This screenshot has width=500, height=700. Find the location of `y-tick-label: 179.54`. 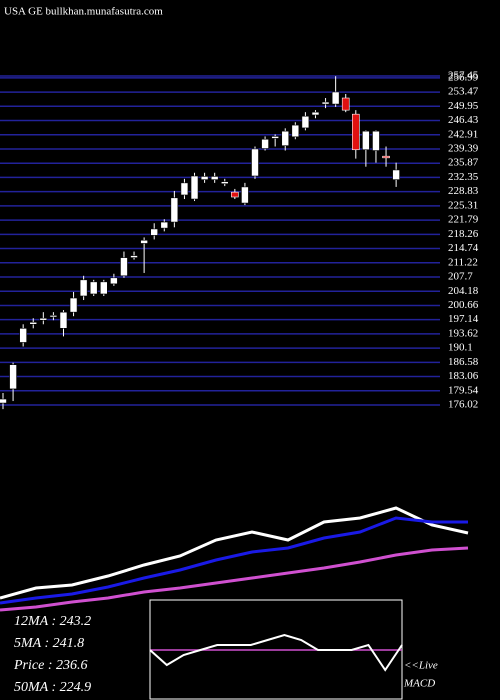

y-tick-label: 179.54 is located at coordinates (463, 390).